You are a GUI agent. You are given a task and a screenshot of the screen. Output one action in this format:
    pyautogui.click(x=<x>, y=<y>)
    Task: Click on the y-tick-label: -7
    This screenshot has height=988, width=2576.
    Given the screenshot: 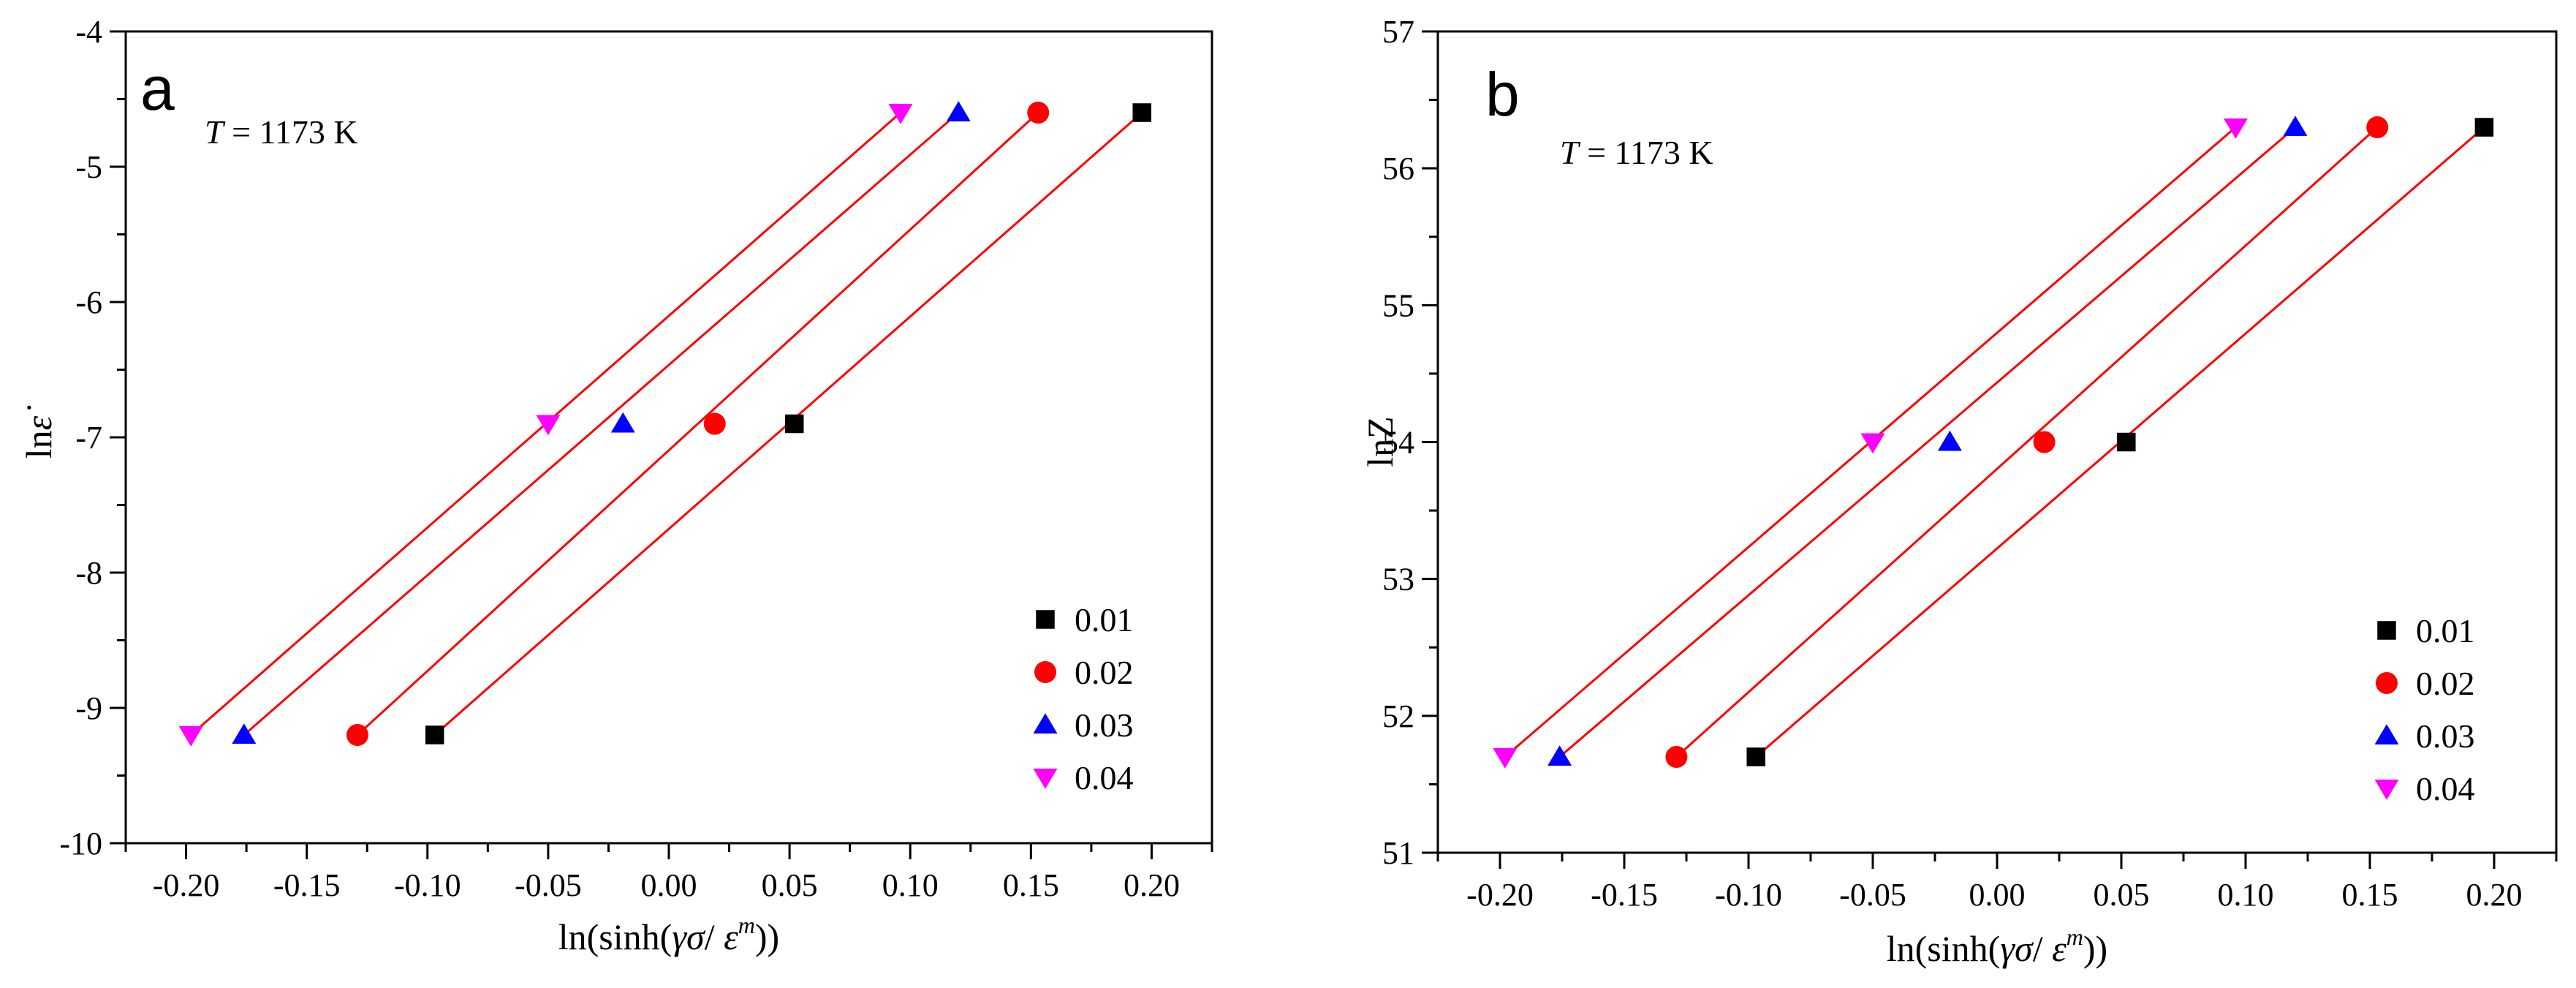 What is the action you would take?
    pyautogui.click(x=88, y=438)
    